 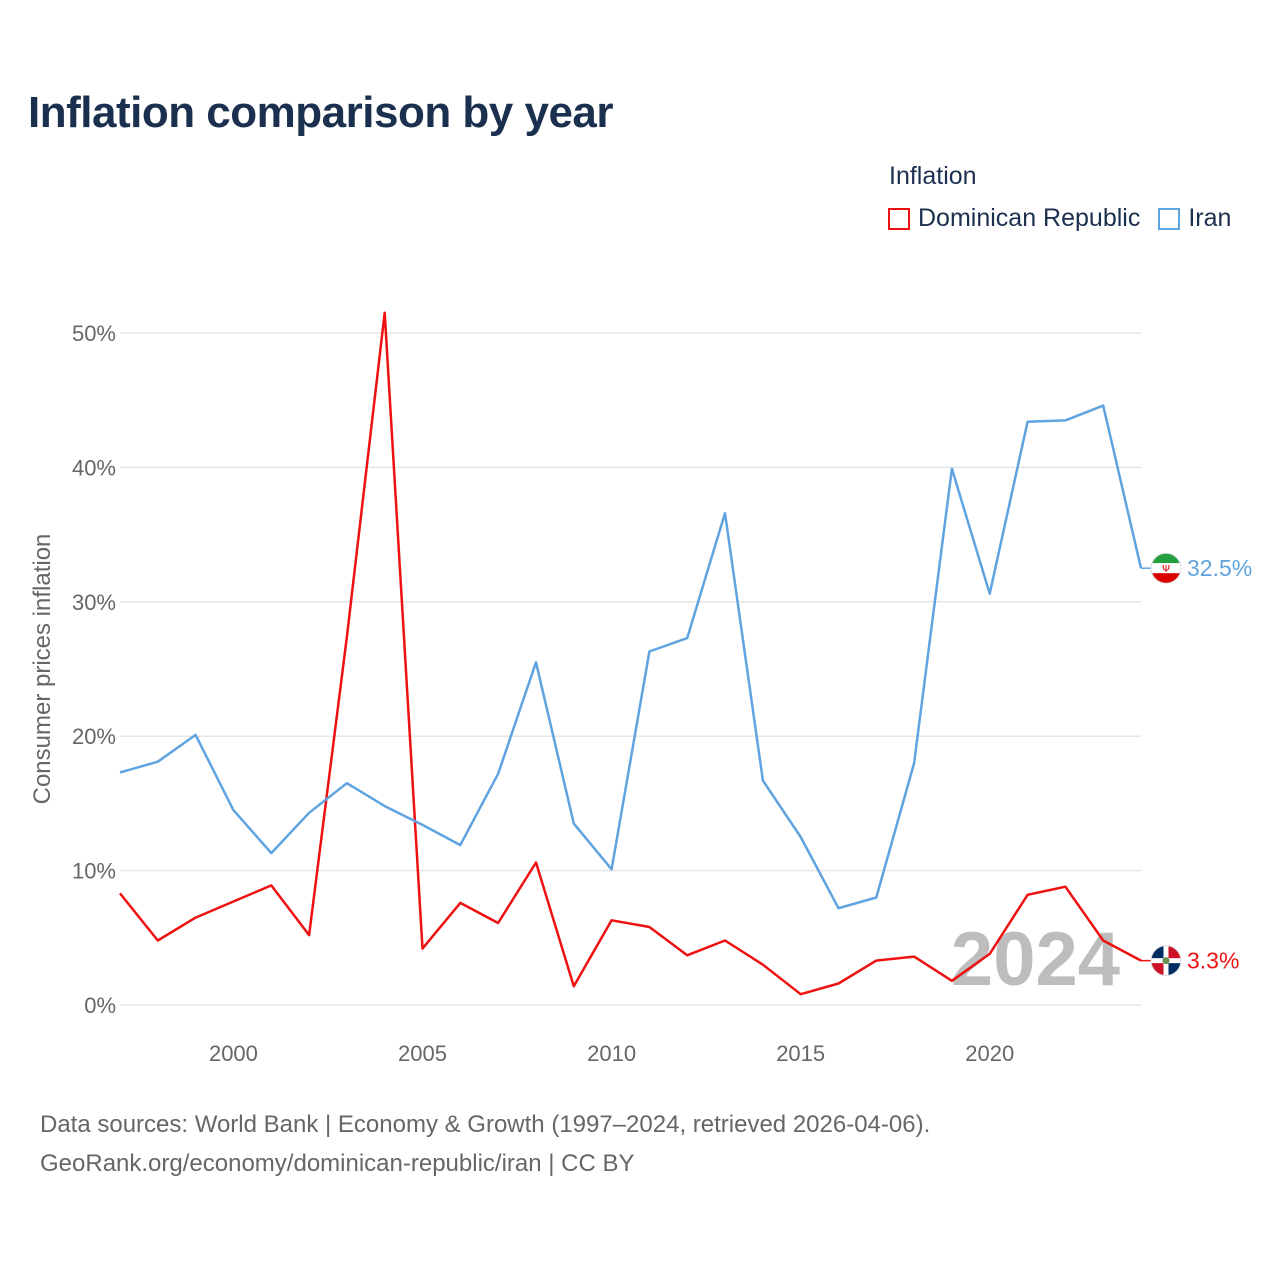 What do you see at coordinates (1029, 218) in the screenshot?
I see `legend-label-dominican-republic: Dominican Republic` at bounding box center [1029, 218].